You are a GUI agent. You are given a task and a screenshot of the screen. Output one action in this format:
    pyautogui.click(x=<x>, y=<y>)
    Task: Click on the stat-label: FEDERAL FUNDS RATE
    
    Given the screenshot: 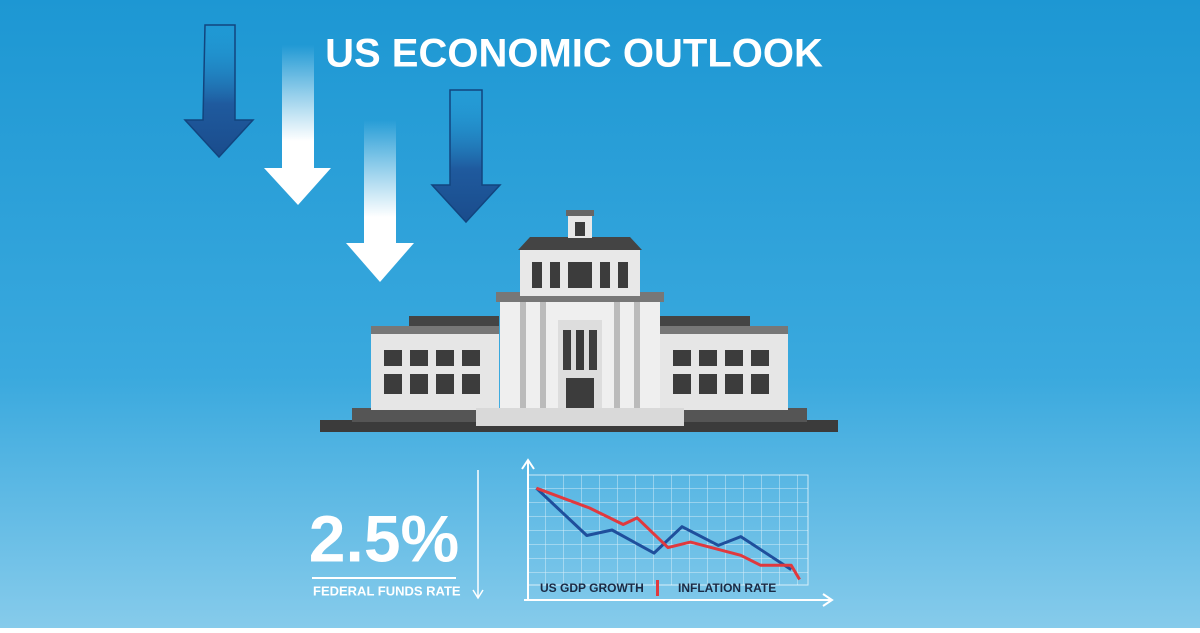 What is the action you would take?
    pyautogui.click(x=387, y=590)
    